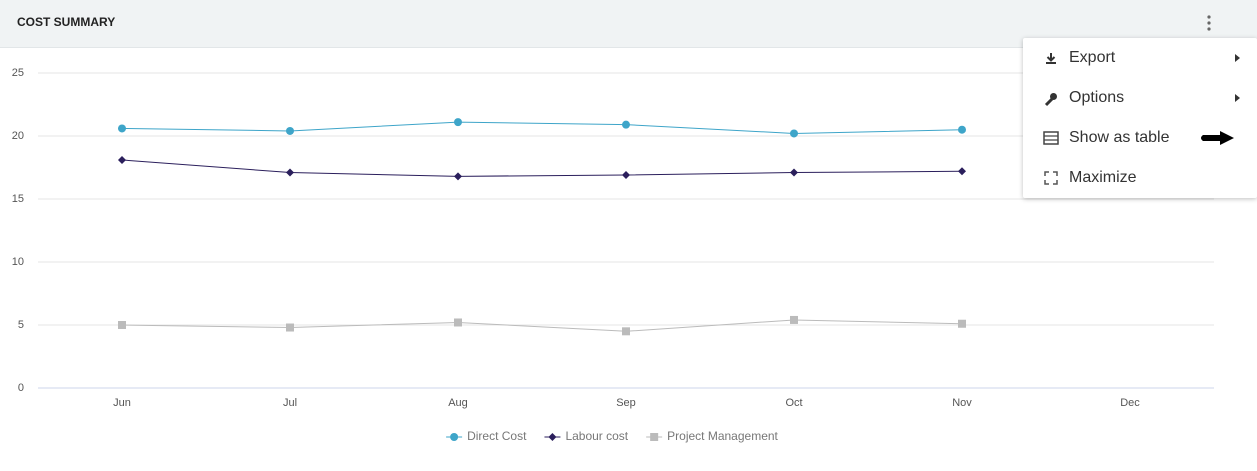  Describe the element at coordinates (1119, 137) in the screenshot. I see `menu-label: Show as table` at that location.